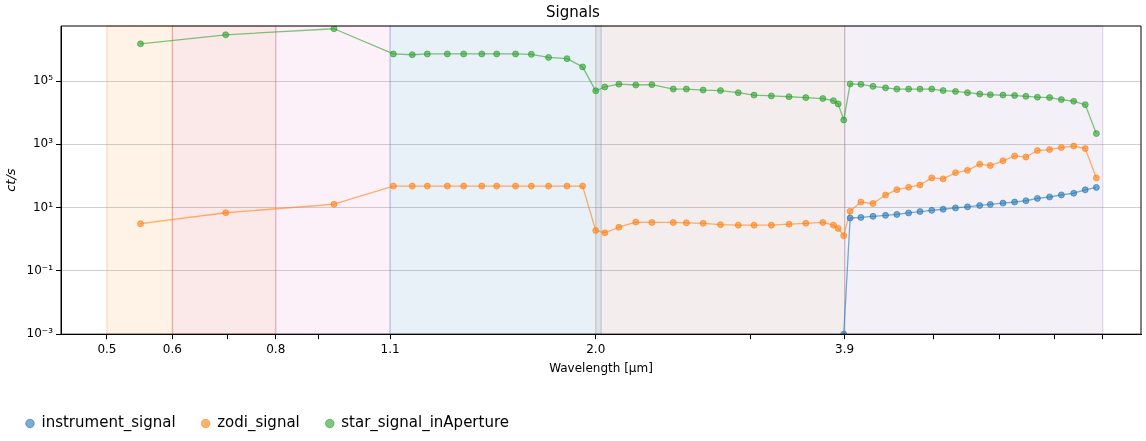 Image resolution: width=1146 pixels, height=441 pixels. What do you see at coordinates (258, 423) in the screenshot?
I see `legend-label: zodi_signal` at bounding box center [258, 423].